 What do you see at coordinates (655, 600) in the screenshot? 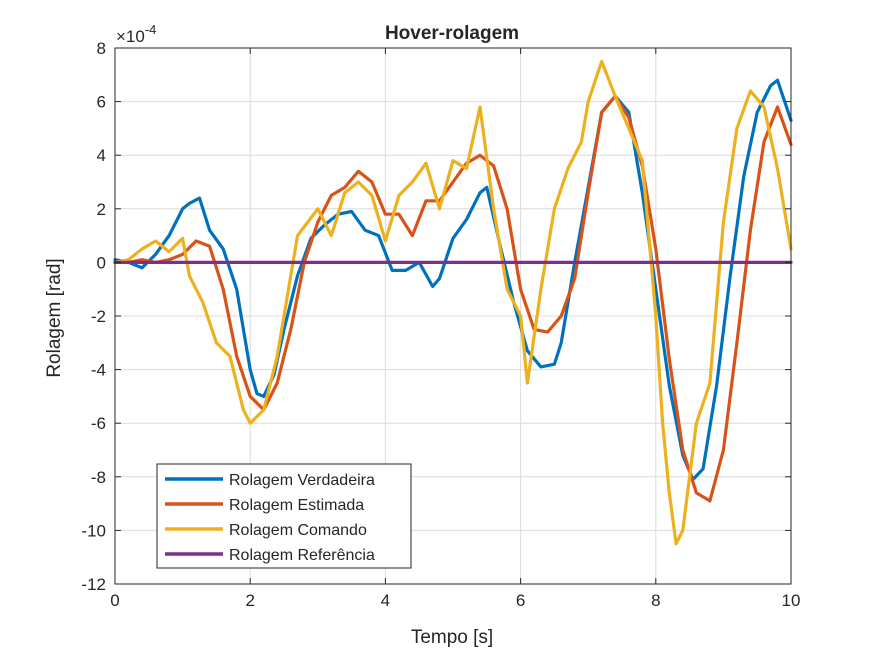
I see `x-tick-label: 8` at bounding box center [655, 600].